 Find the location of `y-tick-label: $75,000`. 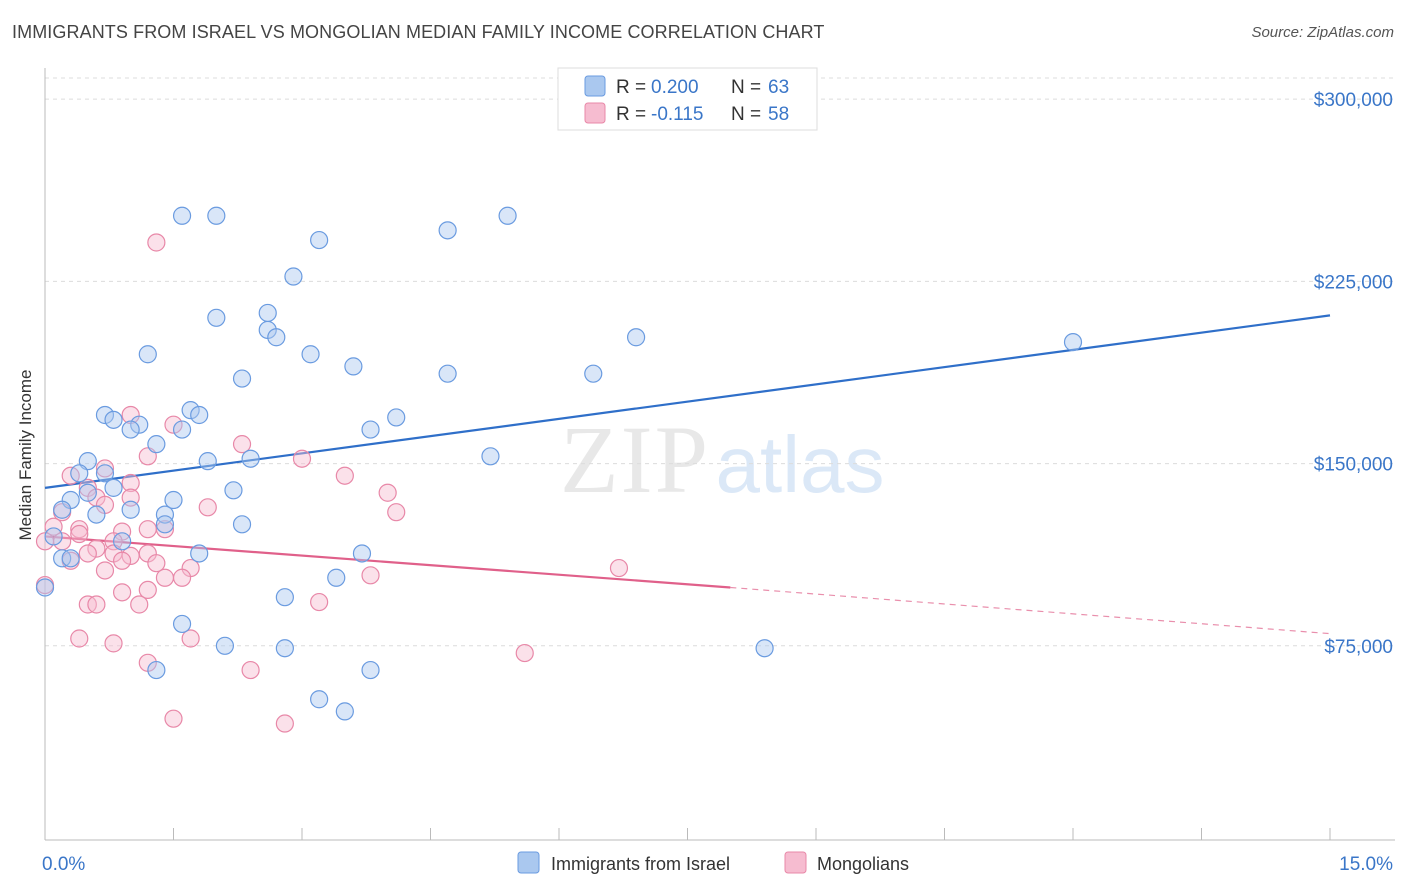

y-tick-label: $75,000 is located at coordinates (1358, 647).